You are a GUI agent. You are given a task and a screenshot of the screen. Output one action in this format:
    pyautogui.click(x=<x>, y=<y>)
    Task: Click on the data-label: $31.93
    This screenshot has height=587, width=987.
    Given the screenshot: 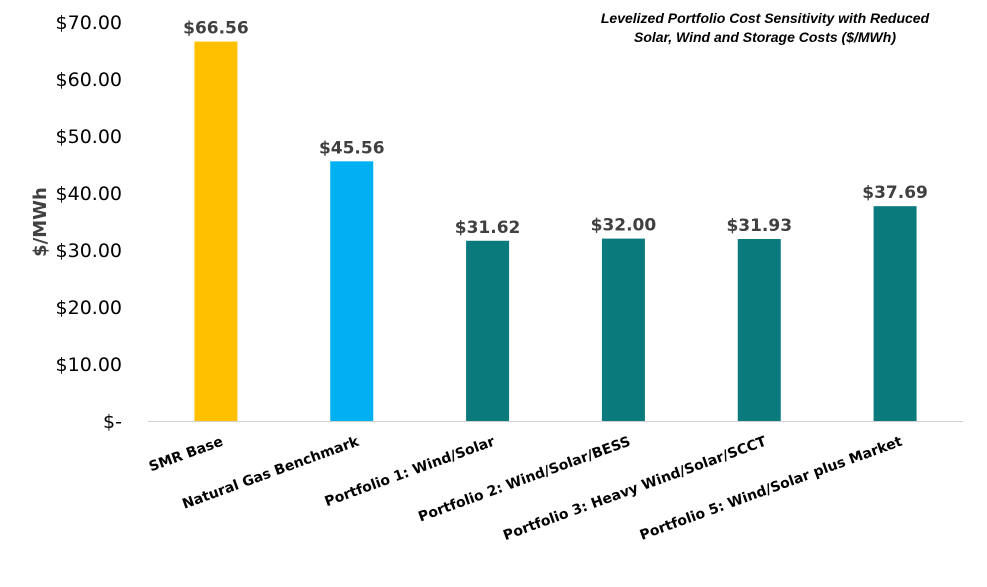 What is the action you would take?
    pyautogui.click(x=759, y=226)
    